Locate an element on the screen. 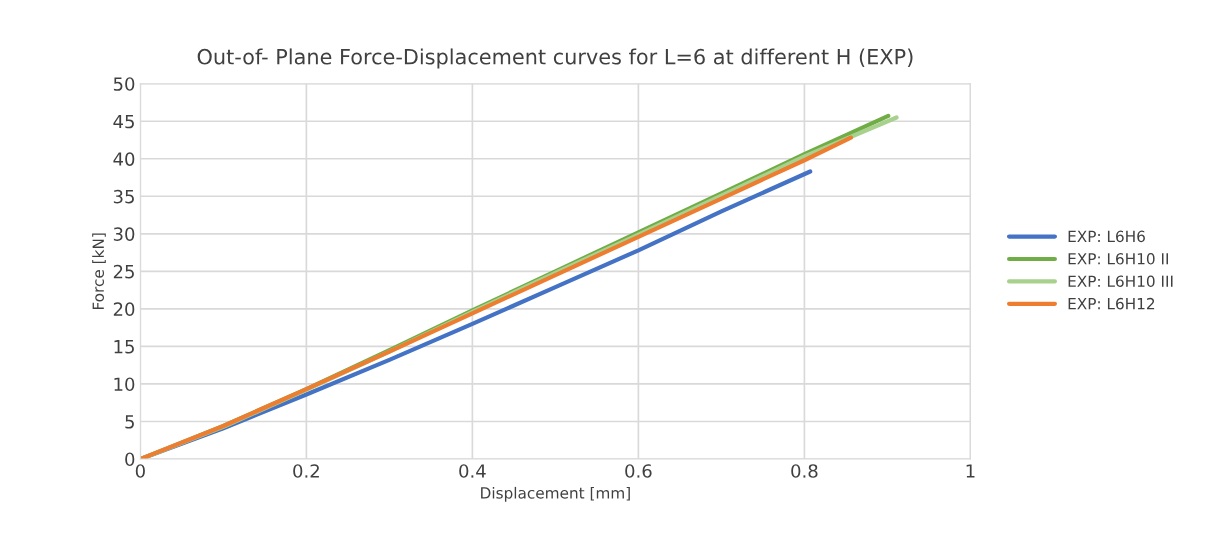 Image resolution: width=1210 pixels, height=540 pixels. legend-label: EXP: L6H6 is located at coordinates (1106, 236).